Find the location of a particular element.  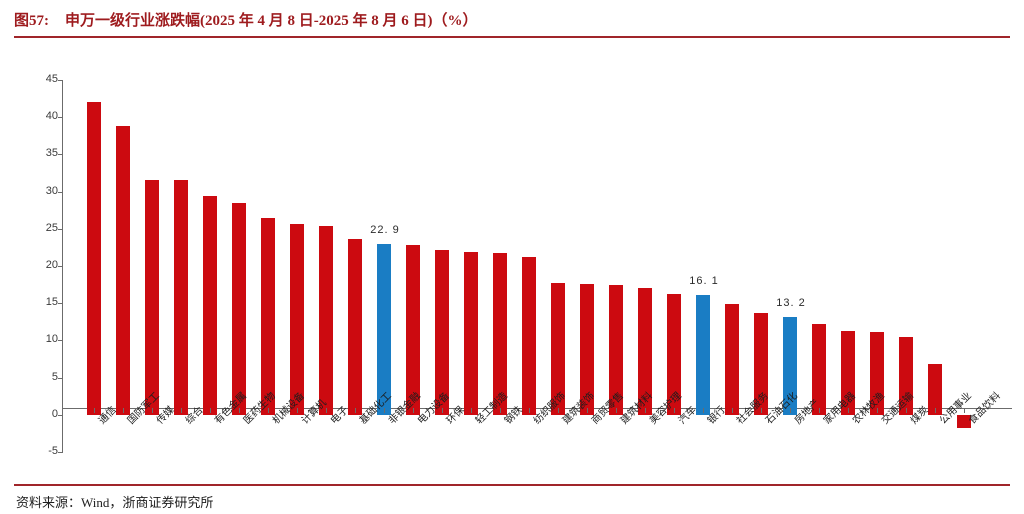

y-axis-tick-label: 20 is located at coordinates (51, 265).